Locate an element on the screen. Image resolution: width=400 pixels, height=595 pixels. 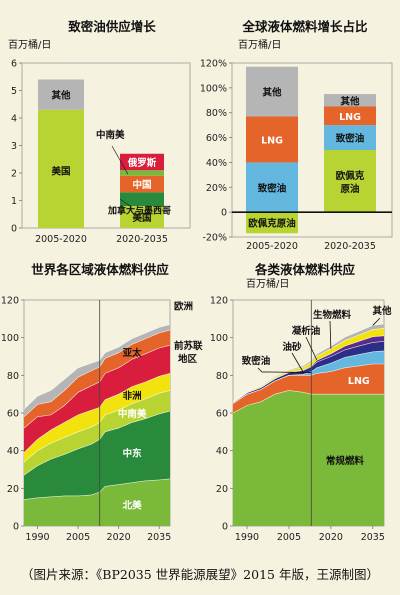
segment-label: 加拿大与墨西哥 is located at coordinates (139, 211).